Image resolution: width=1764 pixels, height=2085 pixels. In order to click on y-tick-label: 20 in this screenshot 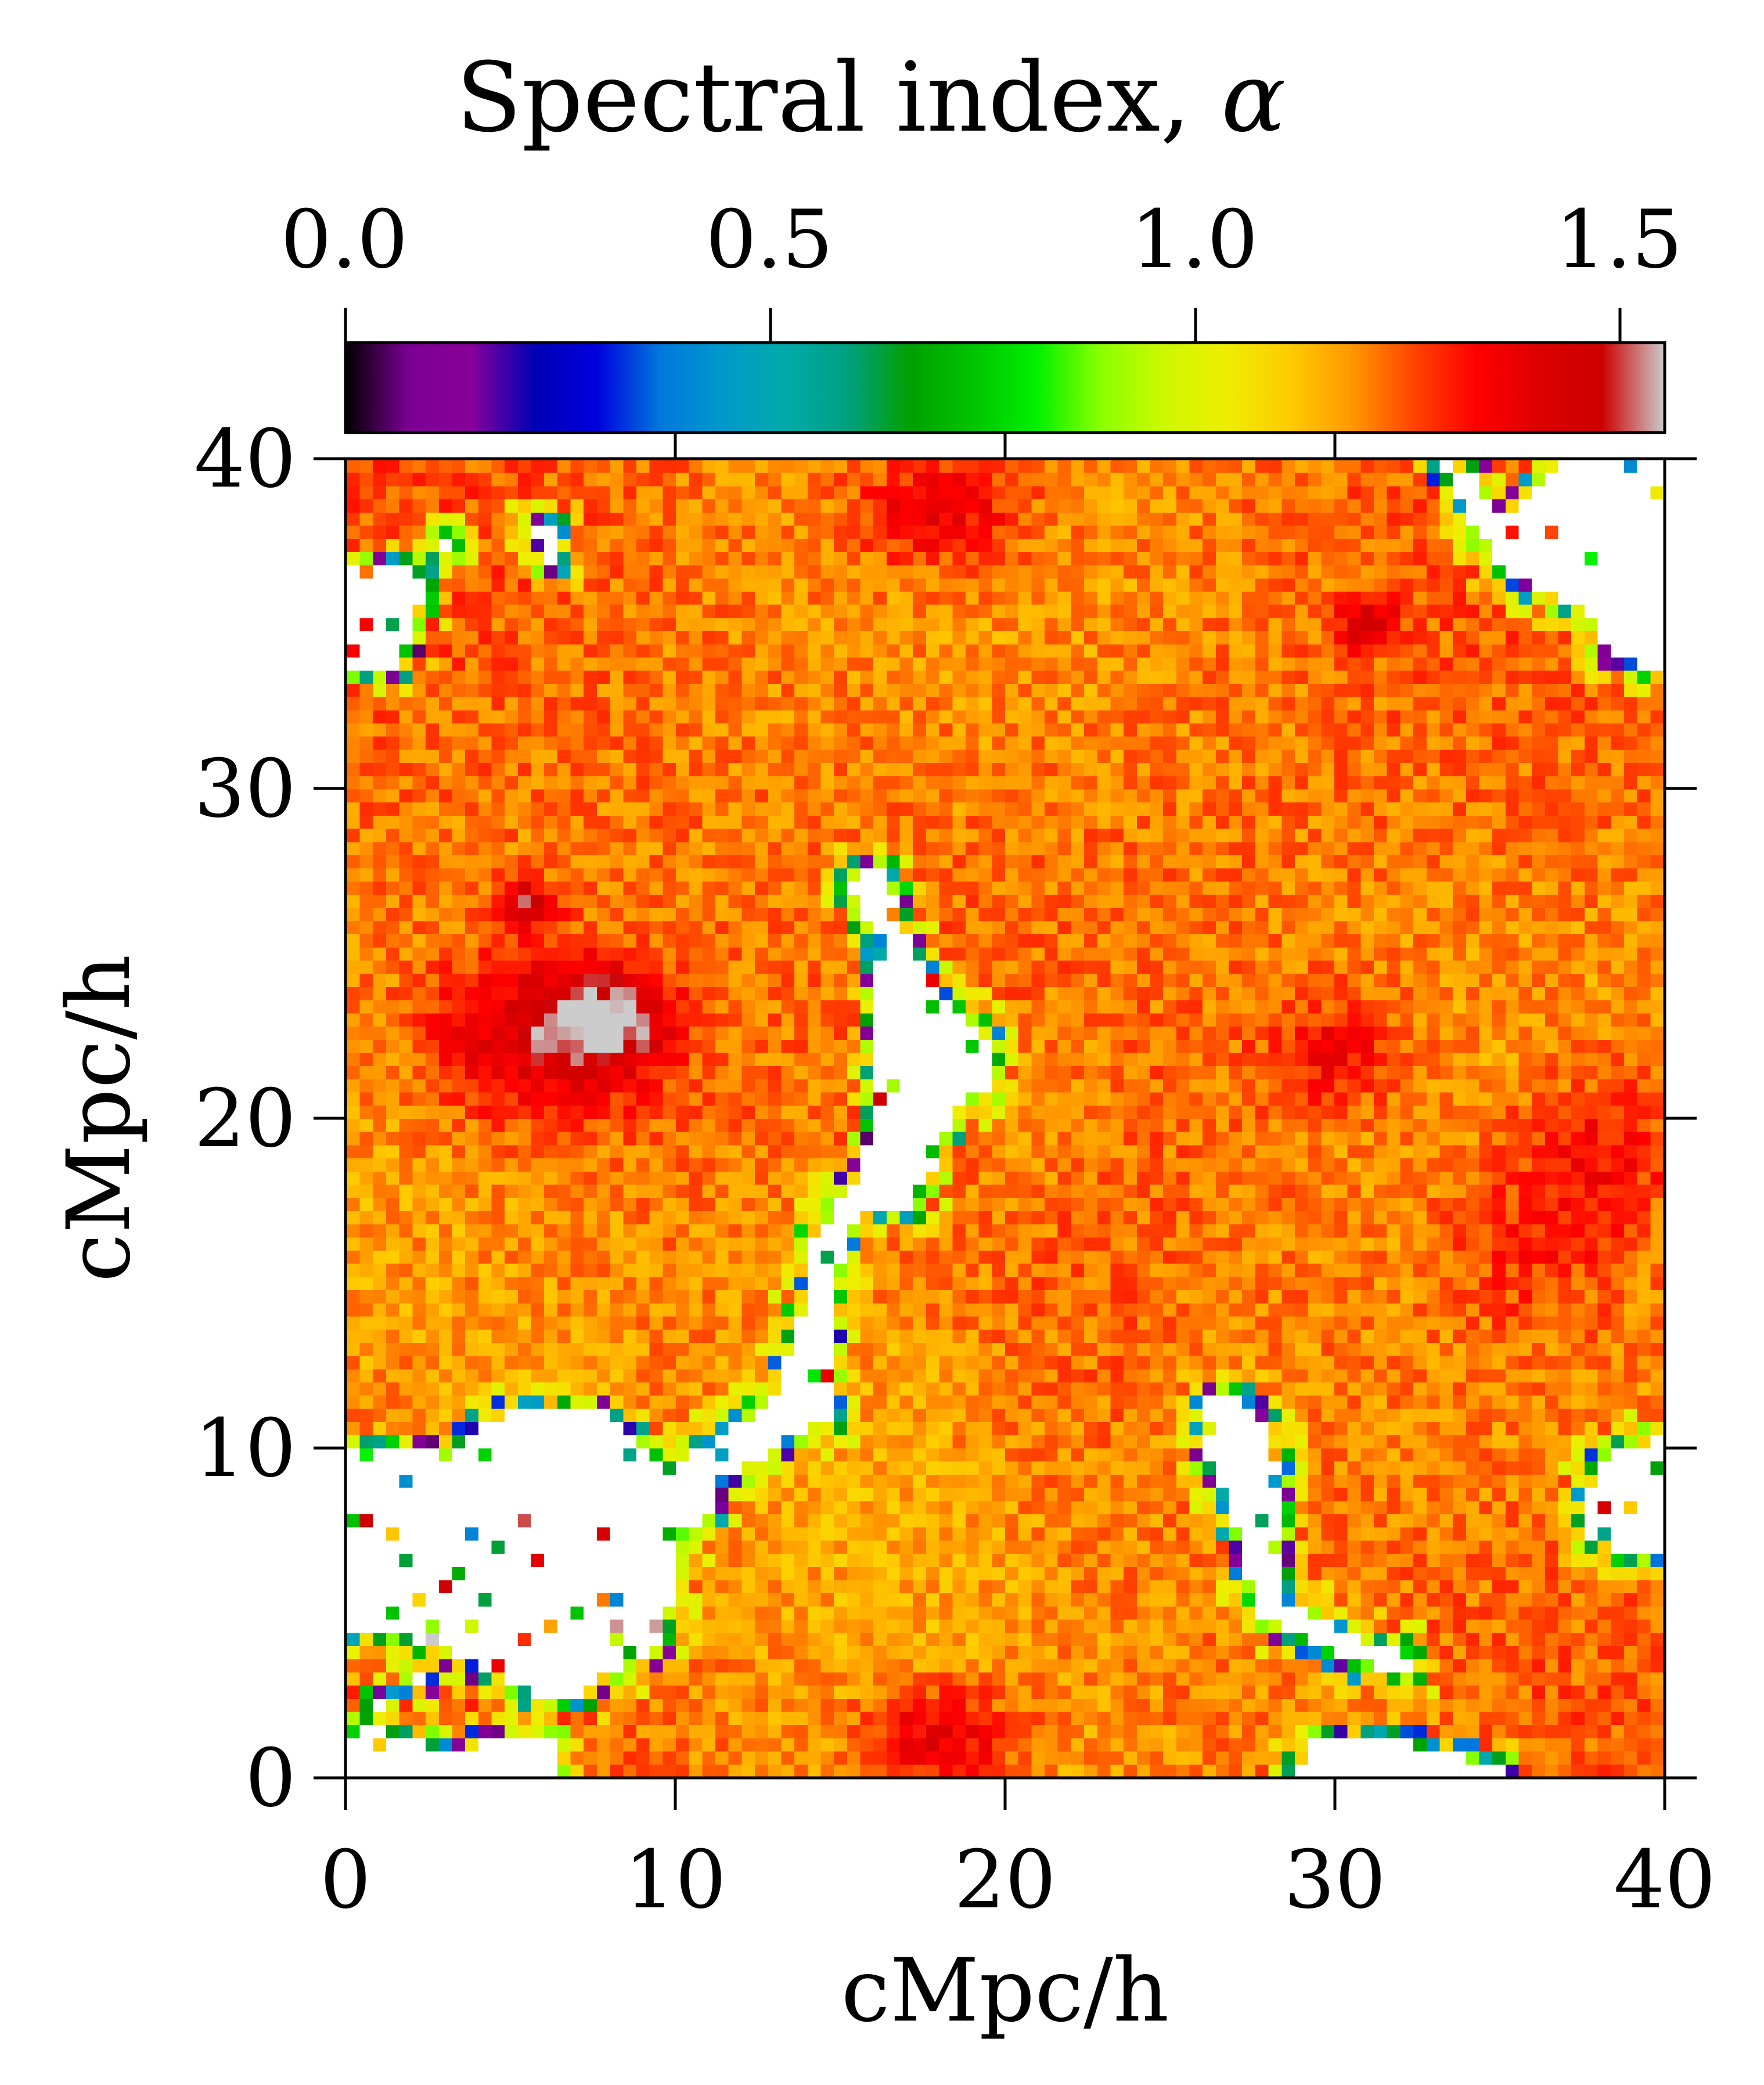, I will do `click(245, 1118)`.